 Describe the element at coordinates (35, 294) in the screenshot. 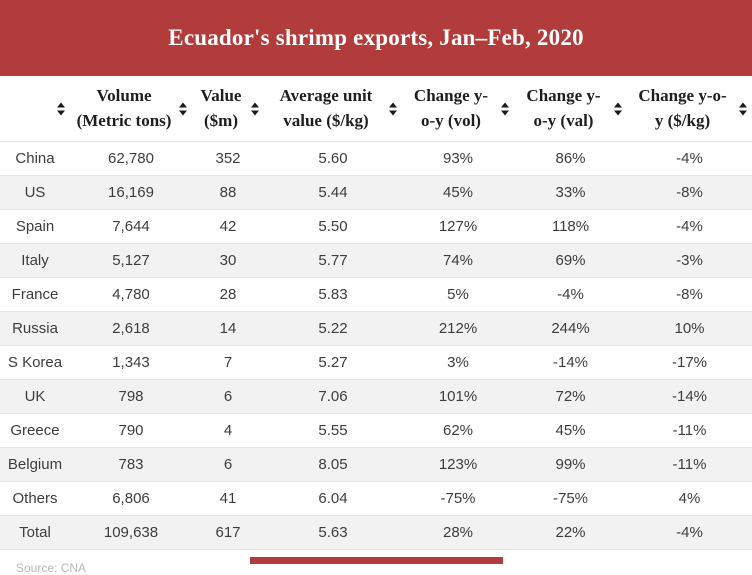

I see `row-label-cell: France` at that location.